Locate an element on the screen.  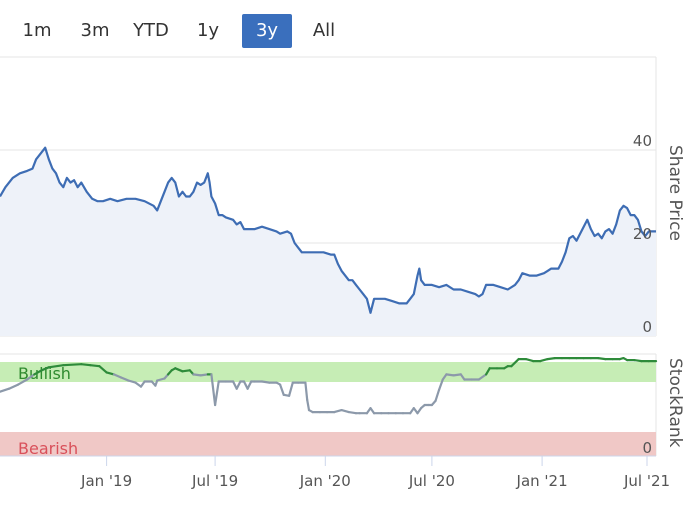
bearish-band-label: Bearish is located at coordinates (48, 448).